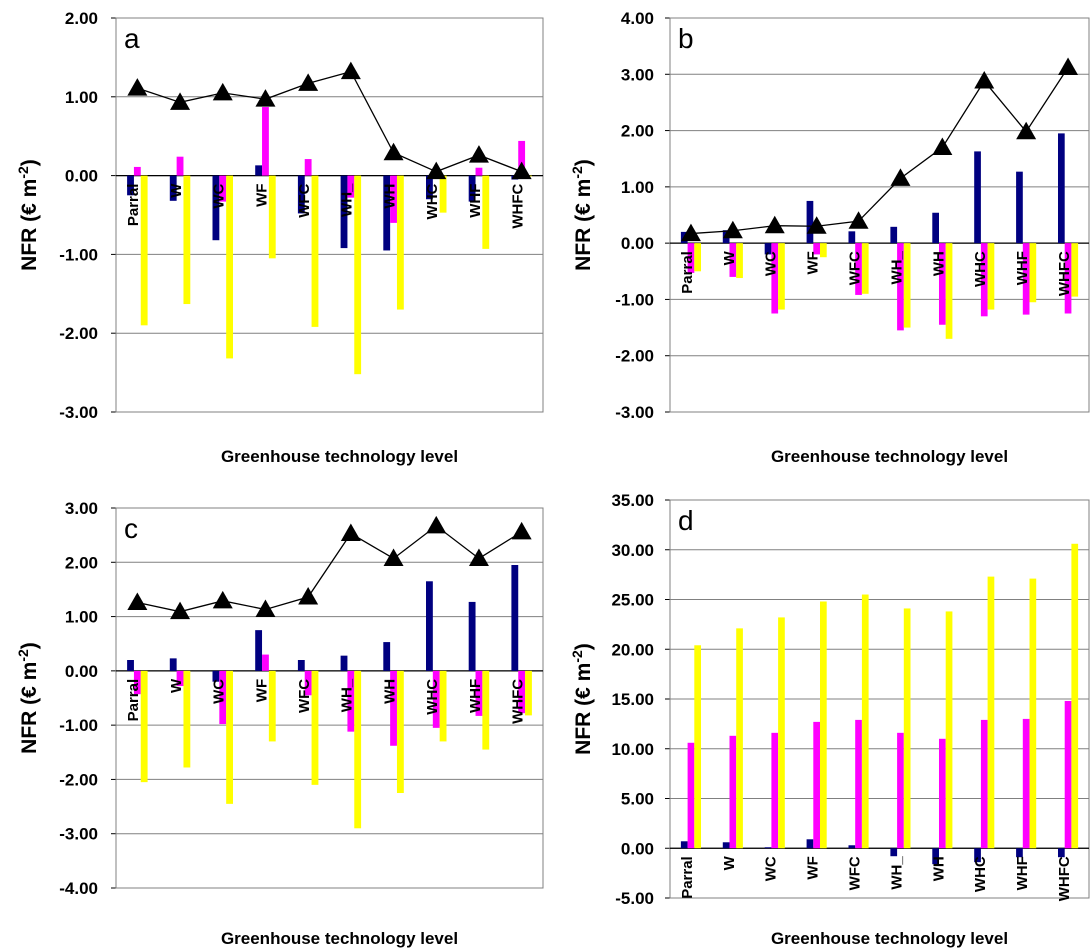 The height and width of the screenshot is (951, 1092). I want to click on y-tick-label: 15.00, so click(632, 699).